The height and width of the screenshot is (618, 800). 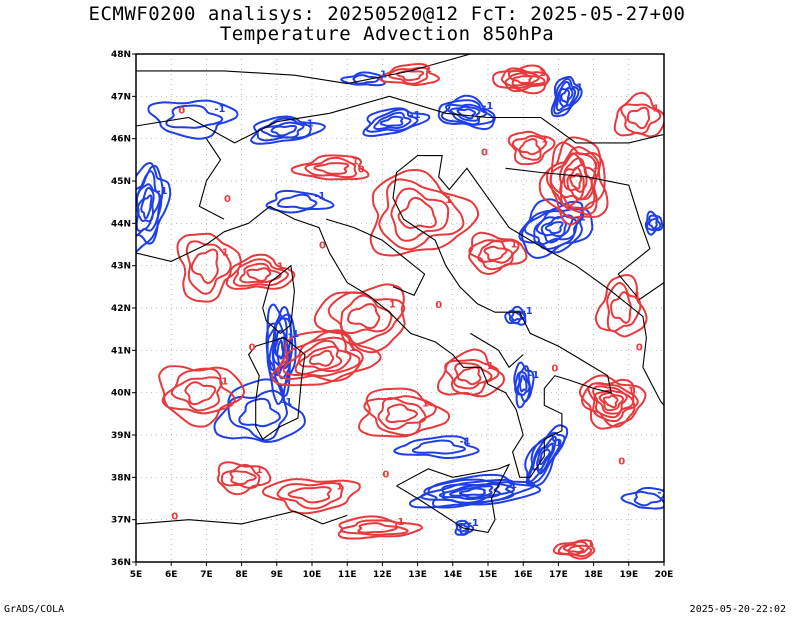 I want to click on lon-tick-label: 9E, so click(x=277, y=575).